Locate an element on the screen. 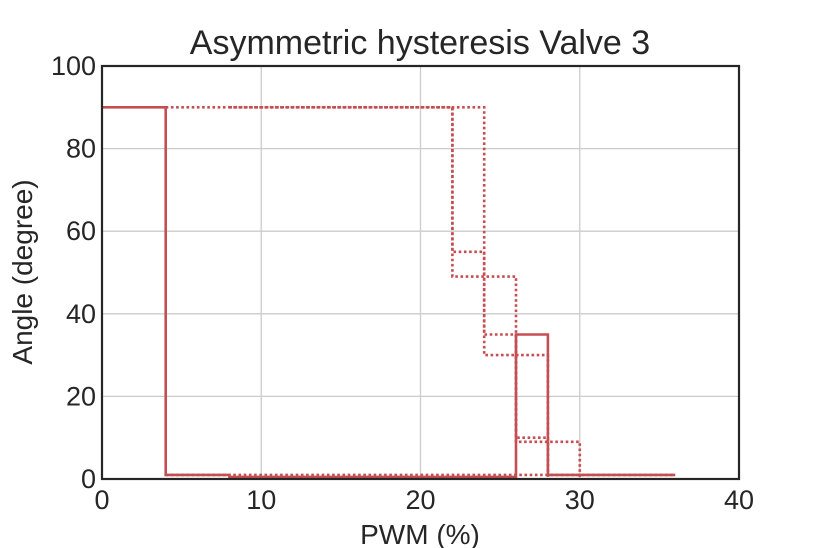  x-axis-label: PWM (%) is located at coordinates (420, 533).